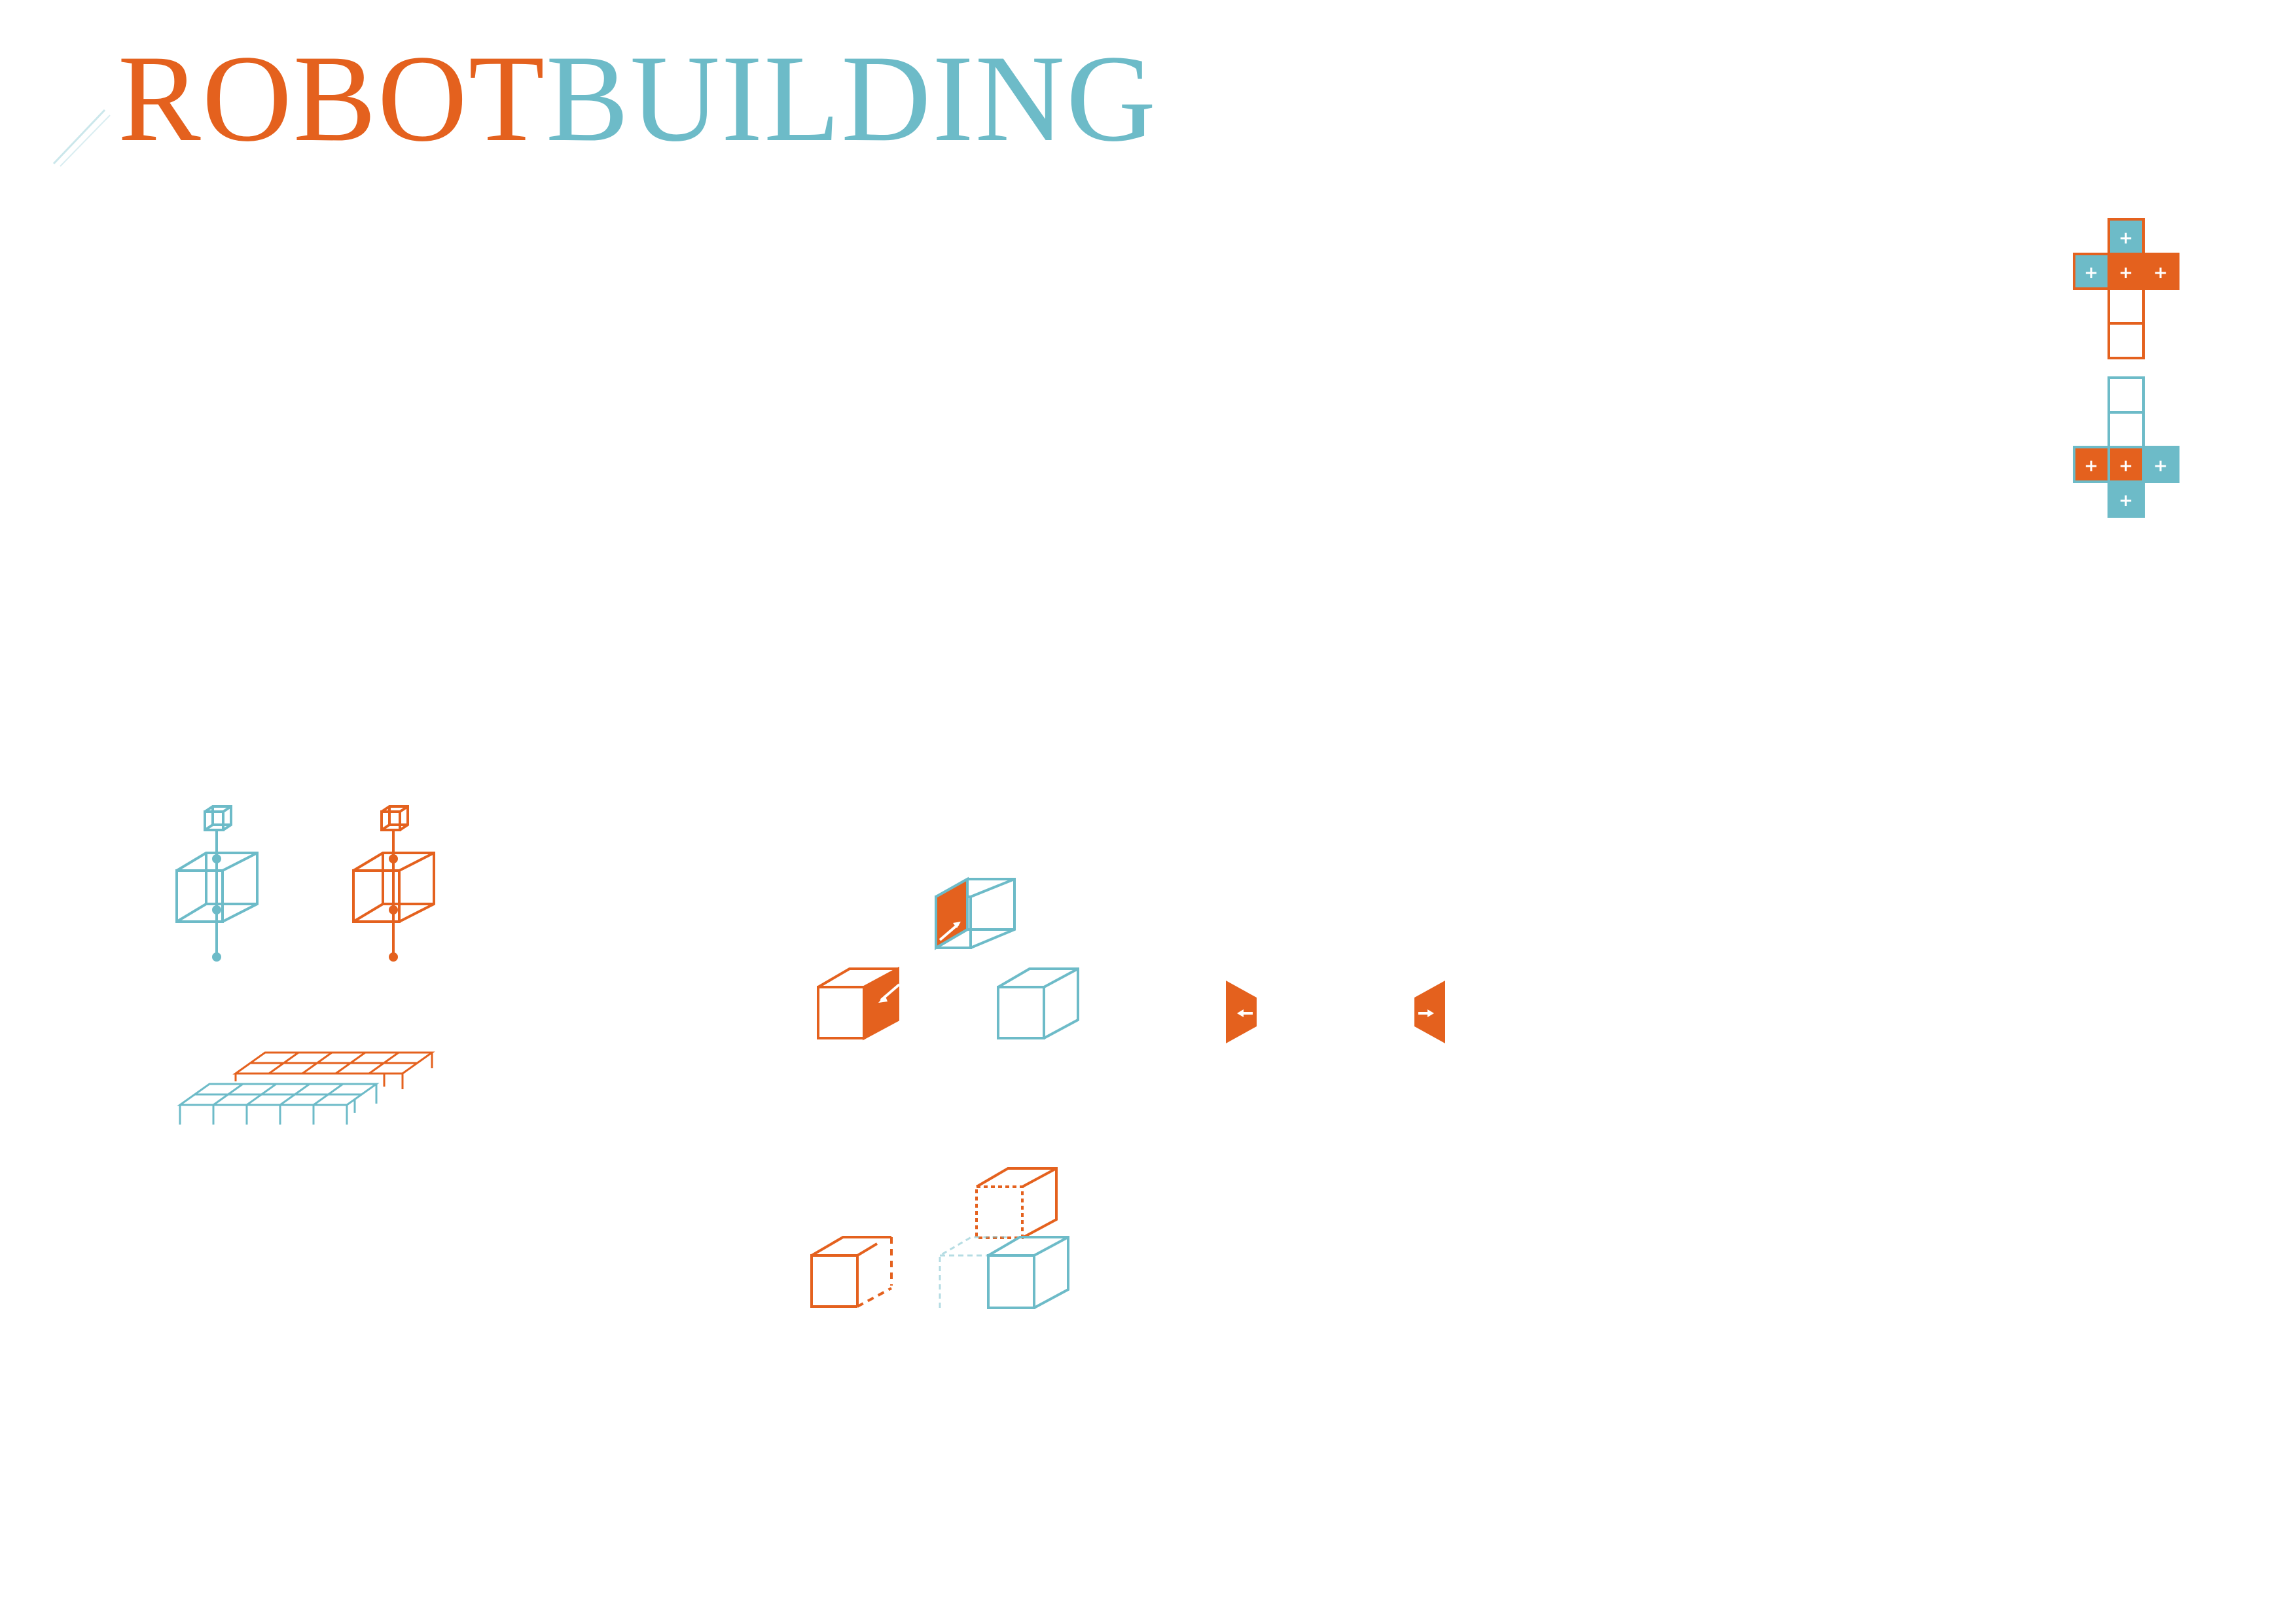 This screenshot has height=1624, width=2296. I want to click on cube-net-blue-plus-signs: + + + +, so click(2126, 483).